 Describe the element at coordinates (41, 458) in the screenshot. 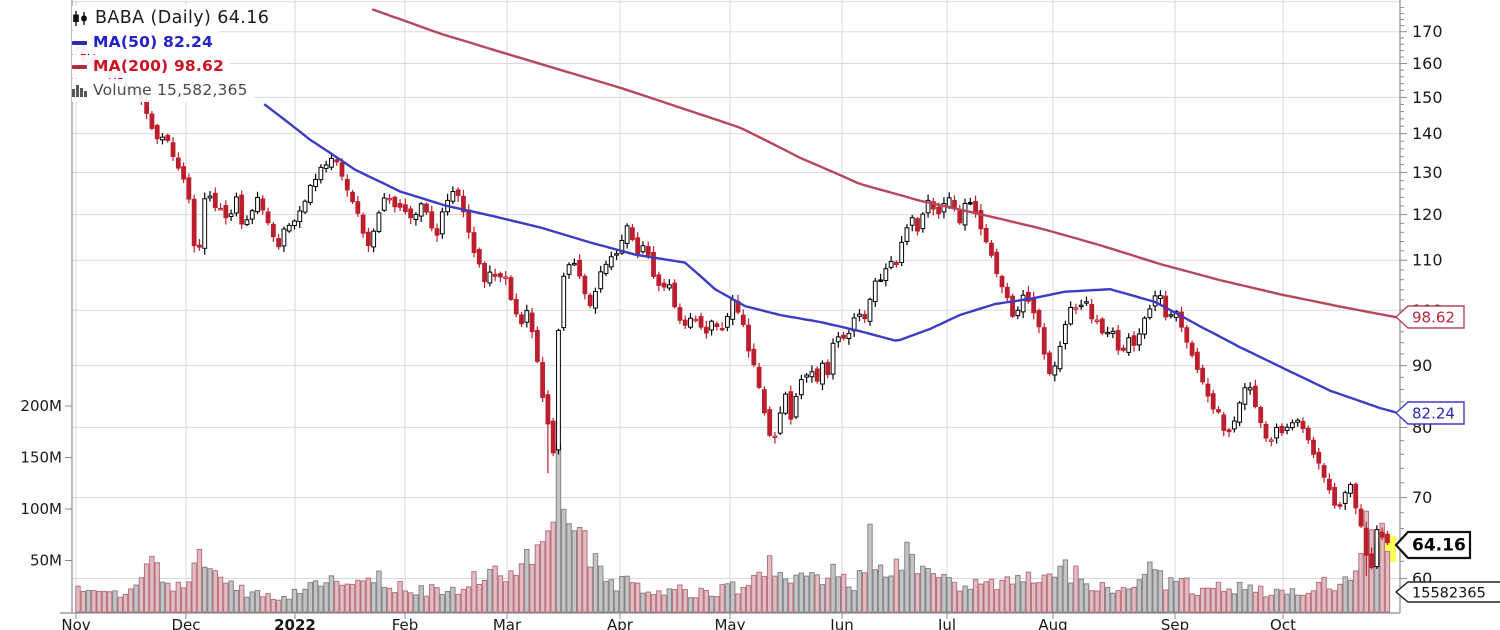

I see `volume-tick-label: 150M` at that location.